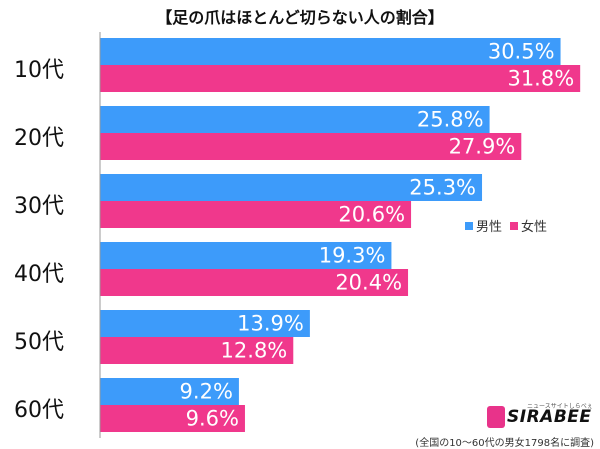  I want to click on legend-label-male: 男性, so click(489, 227).